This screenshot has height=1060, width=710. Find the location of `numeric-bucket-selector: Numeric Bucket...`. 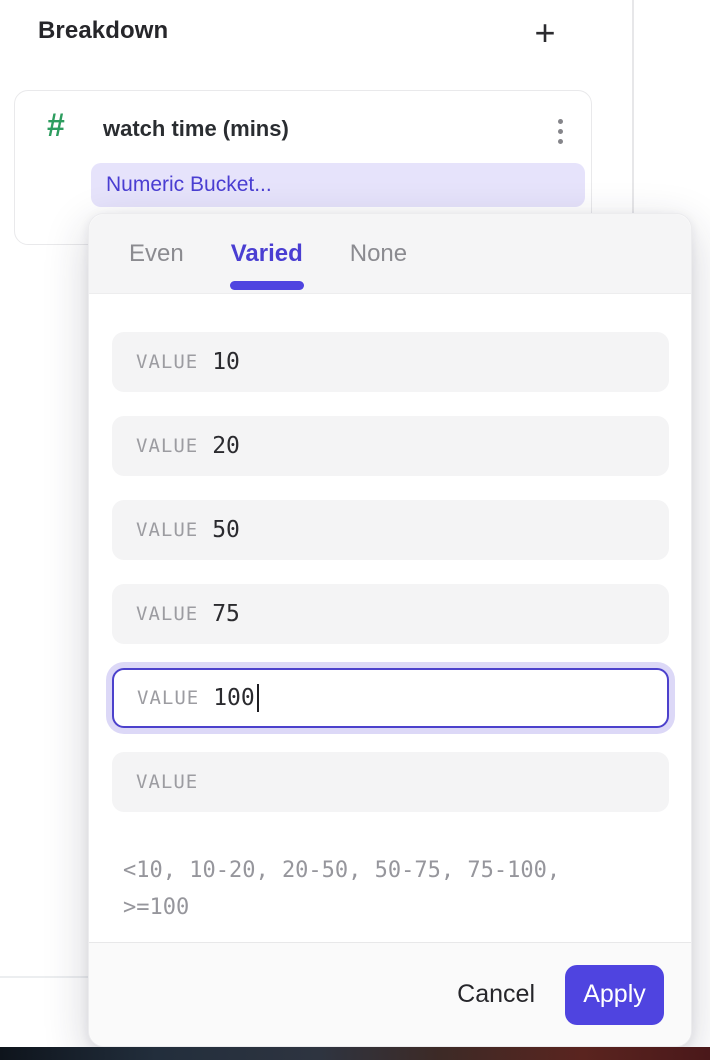

numeric-bucket-selector: Numeric Bucket... is located at coordinates (338, 185).